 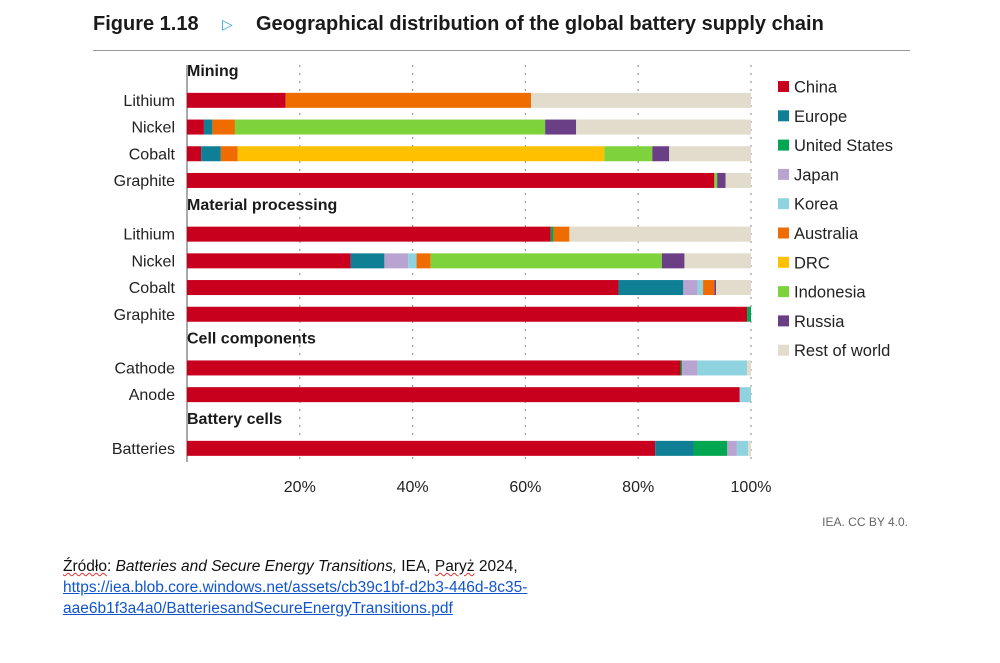 I want to click on legend-label: Australia, so click(x=826, y=234).